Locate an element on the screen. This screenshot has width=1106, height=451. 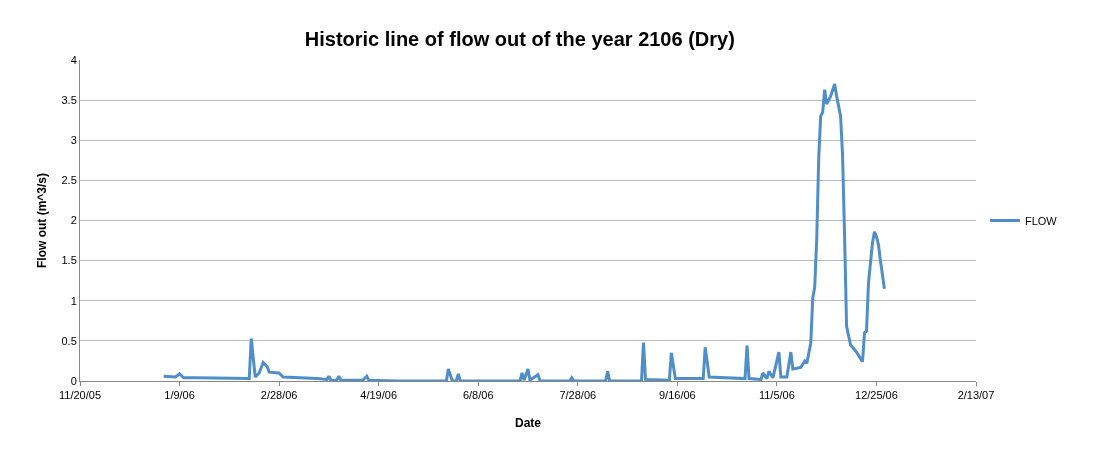
x-axis-title: Date is located at coordinates (528, 423).